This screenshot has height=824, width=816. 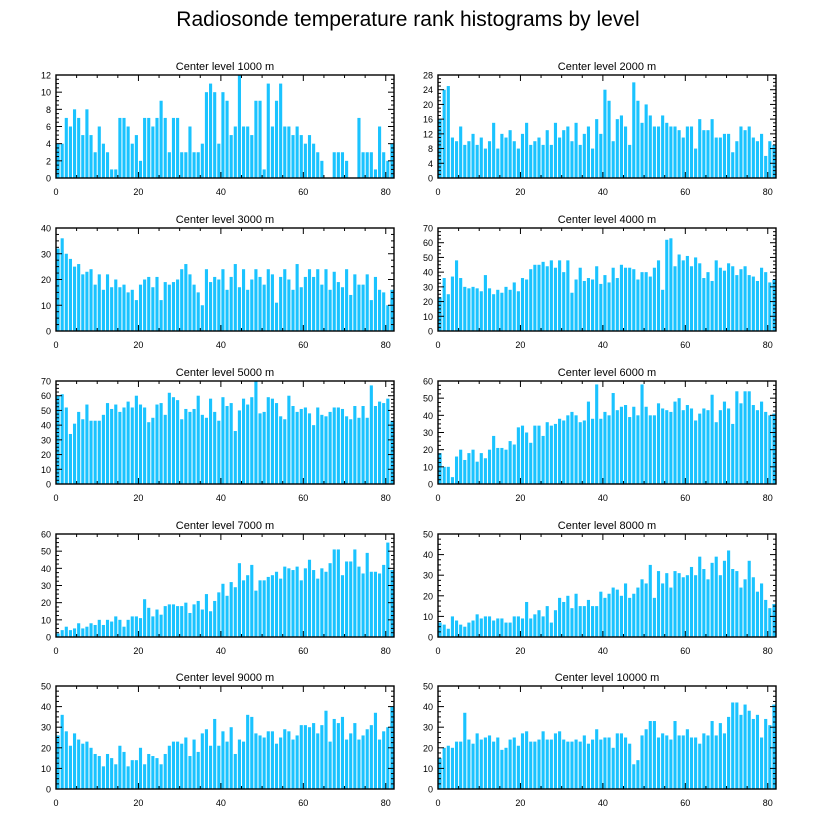 What do you see at coordinates (428, 433) in the screenshot?
I see `y-tick-label: 30` at bounding box center [428, 433].